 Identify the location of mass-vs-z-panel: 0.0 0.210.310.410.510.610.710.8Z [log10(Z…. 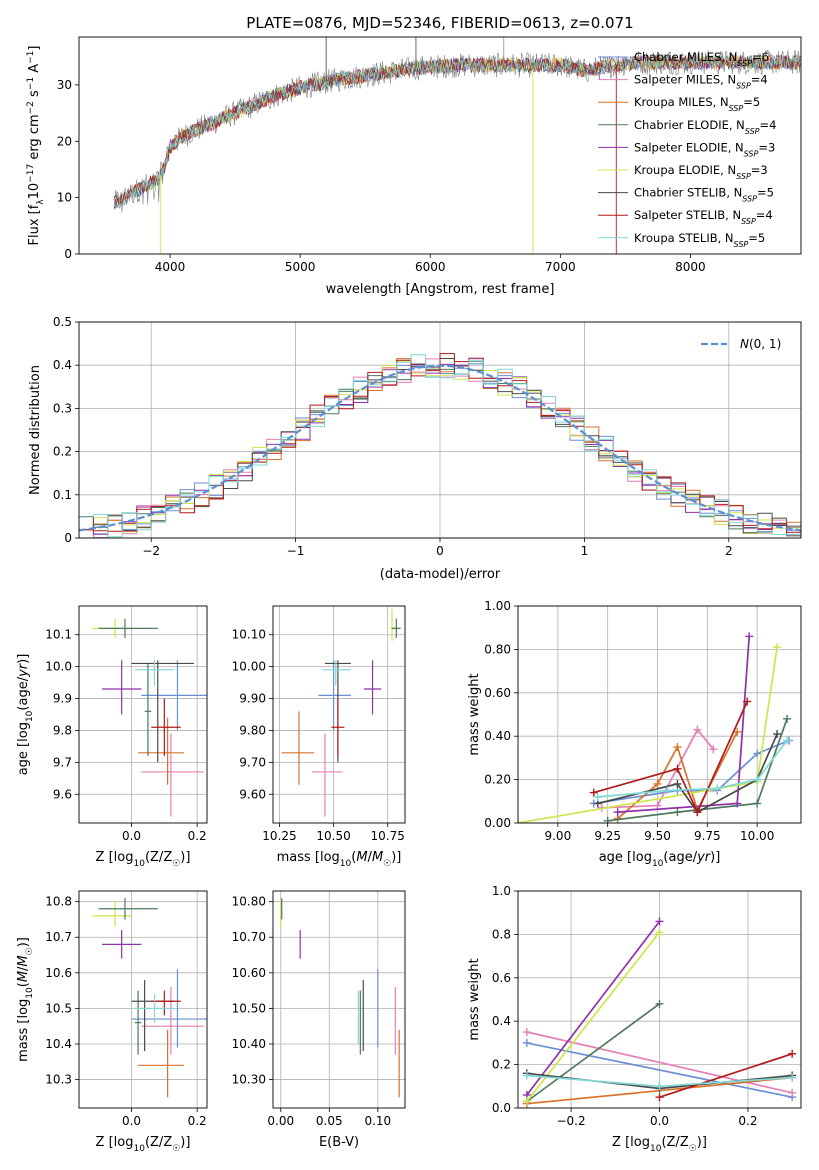
(112, 1022).